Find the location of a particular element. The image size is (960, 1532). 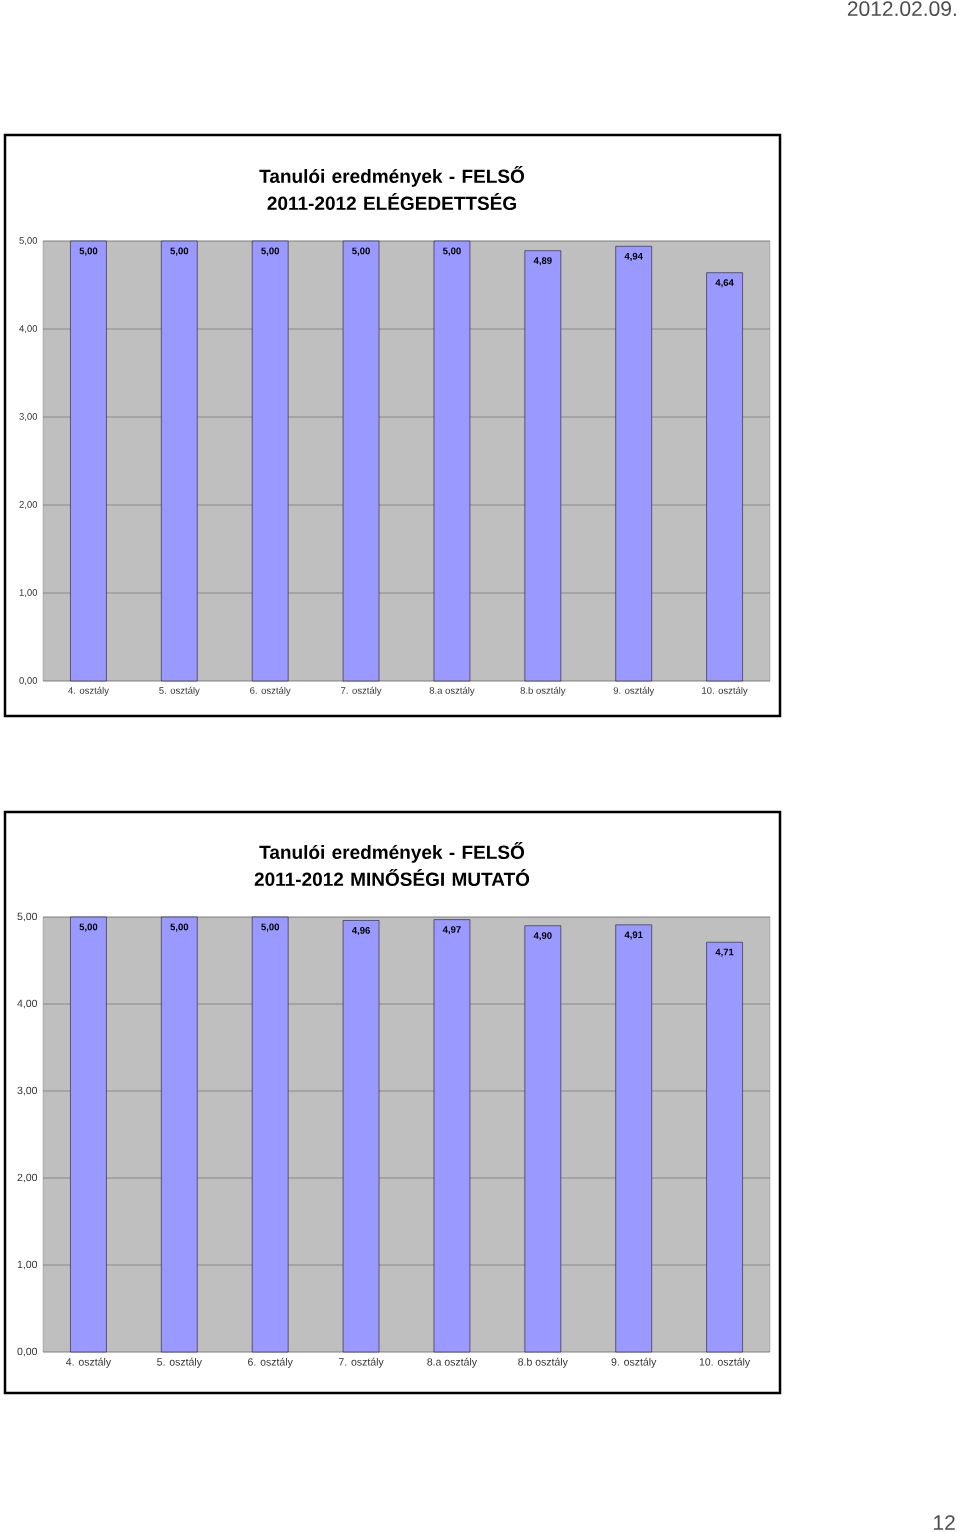

text: 12 is located at coordinates (944, 1522).